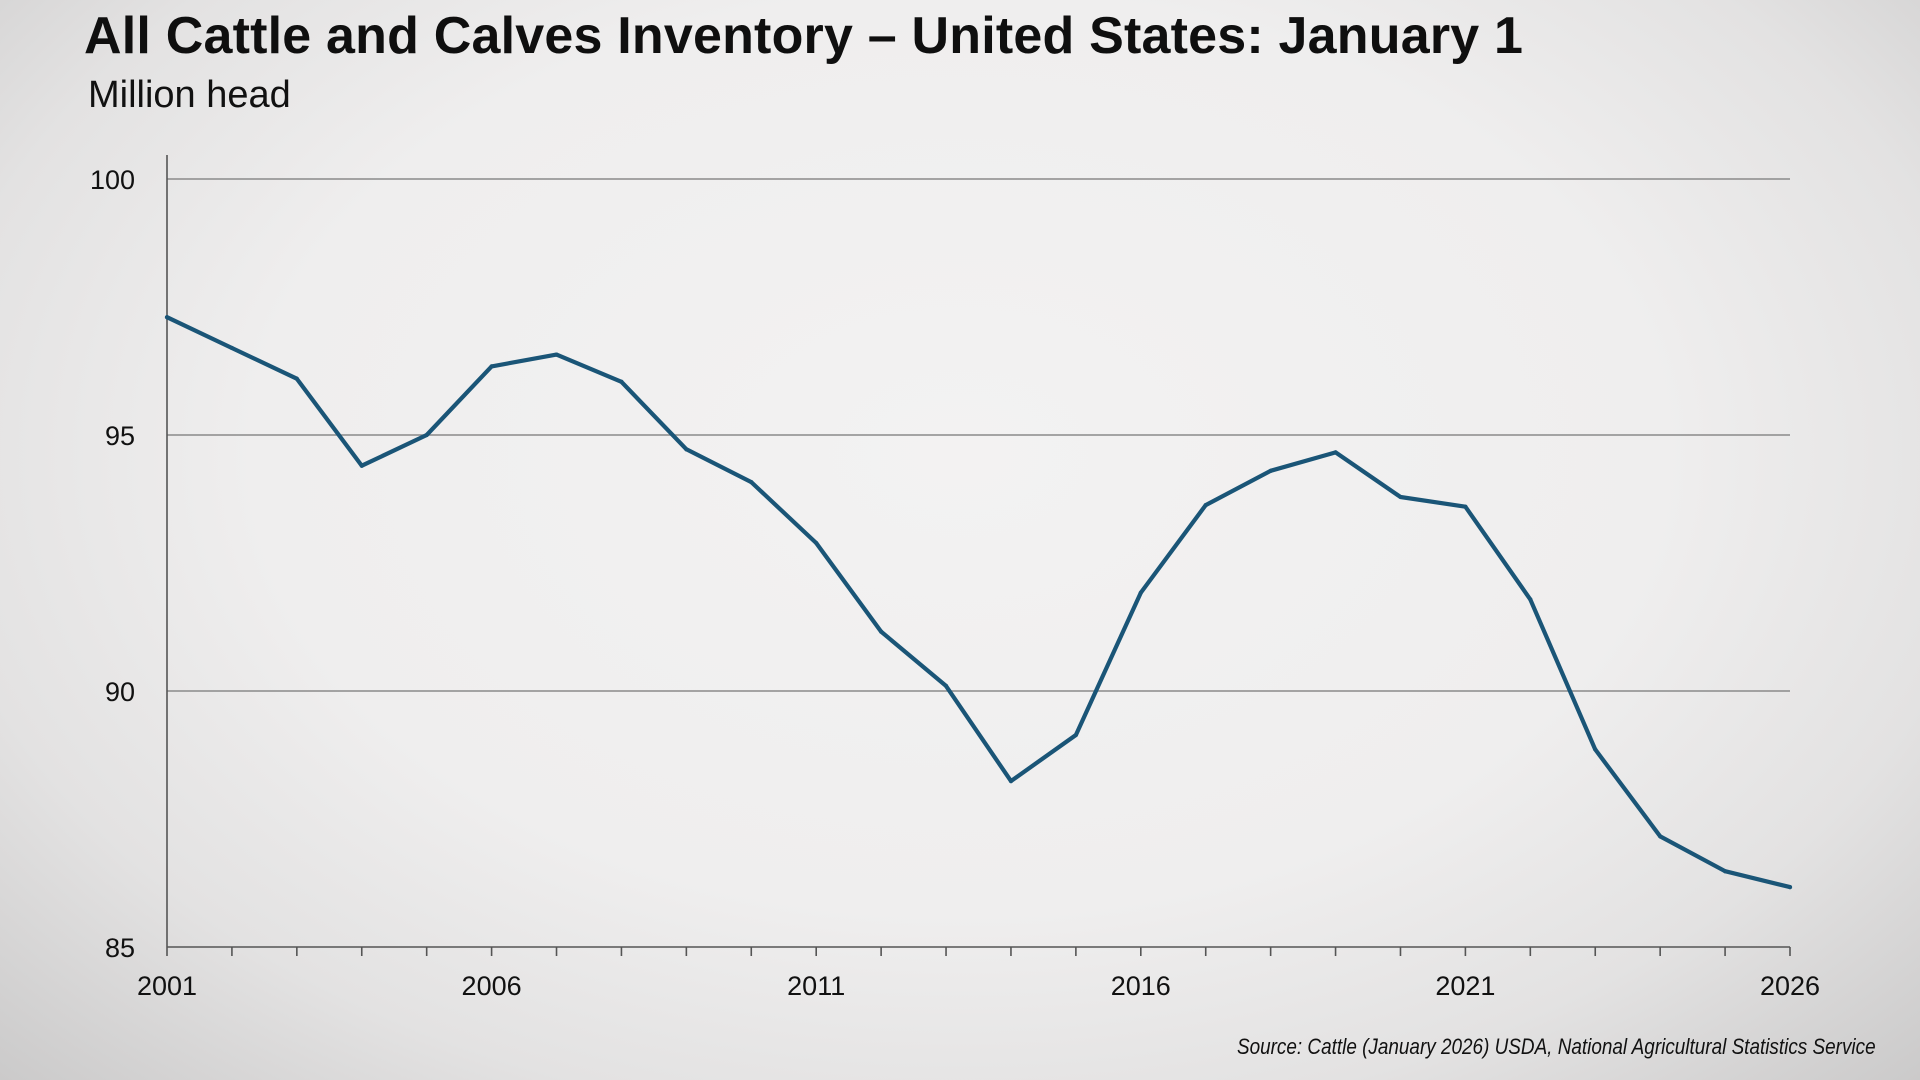 Image resolution: width=1920 pixels, height=1080 pixels. What do you see at coordinates (1140, 592) in the screenshot?
I see `data-point-2016` at bounding box center [1140, 592].